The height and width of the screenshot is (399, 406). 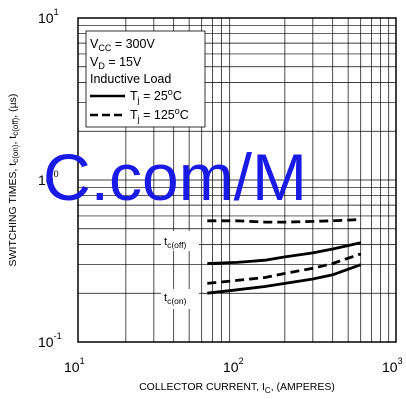 What do you see at coordinates (284, 253) in the screenshot?
I see `series-line-25c-tcoff` at bounding box center [284, 253].